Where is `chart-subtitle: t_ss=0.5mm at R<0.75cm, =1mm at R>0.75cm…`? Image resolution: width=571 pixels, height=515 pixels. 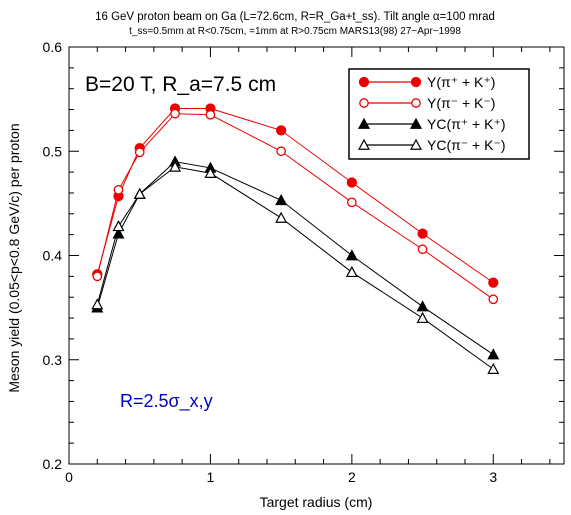 chart-subtitle: t_ss=0.5mm at R<0.75cm, =1mm at R>0.75cm… is located at coordinates (295, 31).